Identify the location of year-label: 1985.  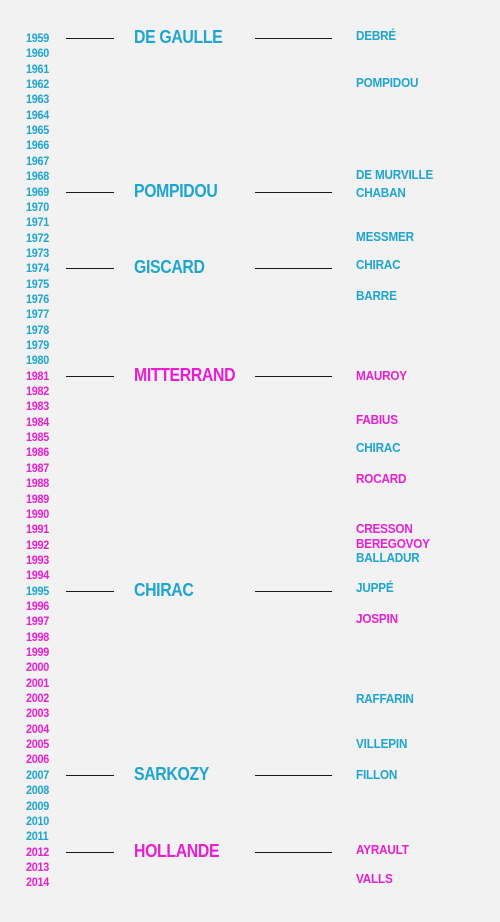
(37, 437).